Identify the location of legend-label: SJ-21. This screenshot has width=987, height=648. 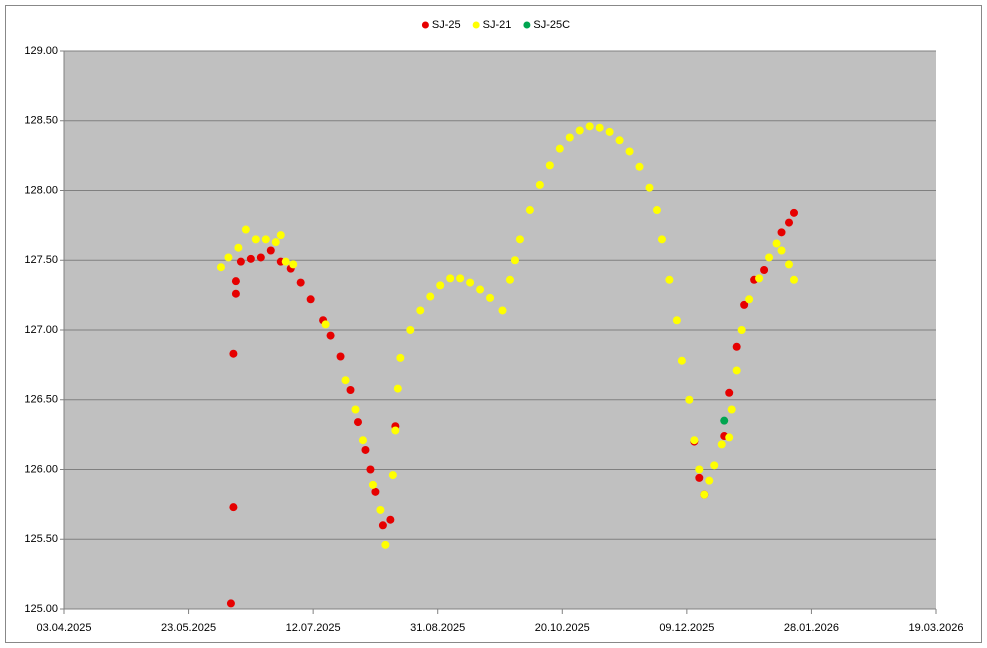
(497, 25).